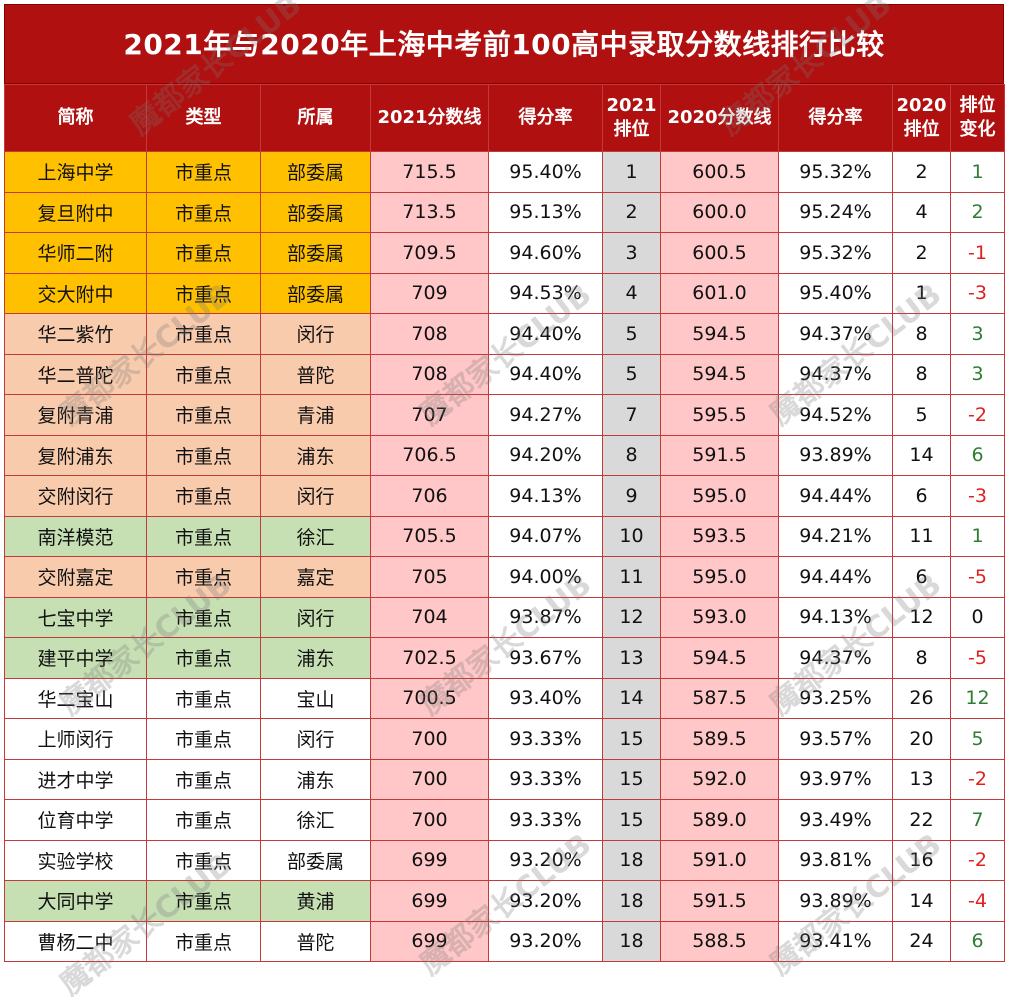 This screenshot has height=1003, width=1010. Describe the element at coordinates (203, 118) in the screenshot. I see `col-header-type: 类型` at that location.